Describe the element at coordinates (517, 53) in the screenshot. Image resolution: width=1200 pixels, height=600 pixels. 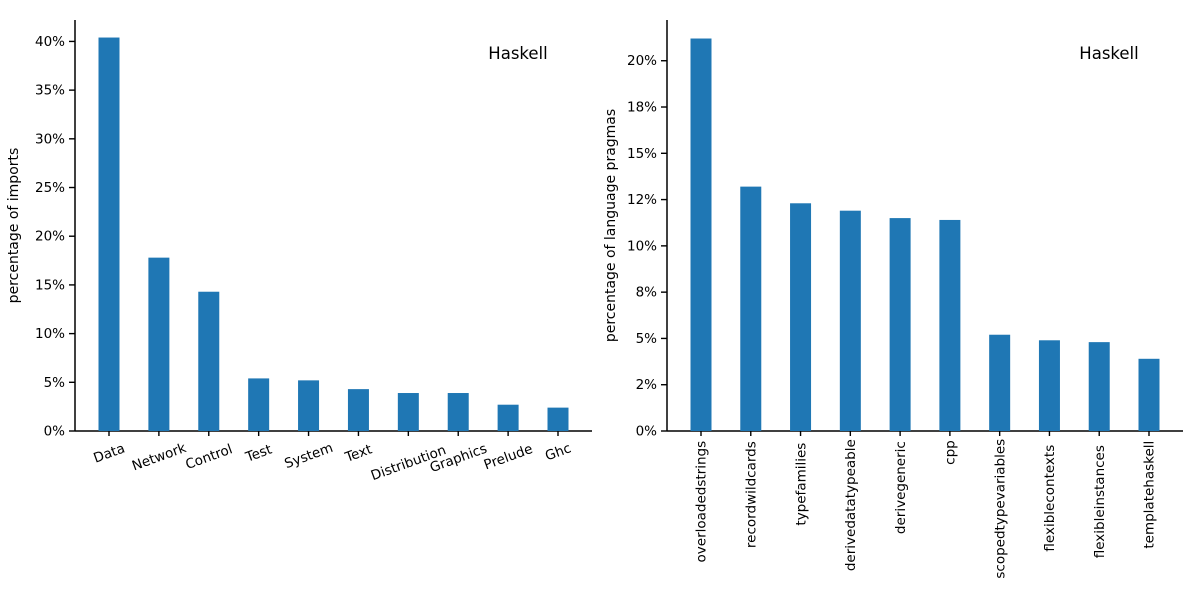
I see `annotation-haskell-left: Haskell` at that location.